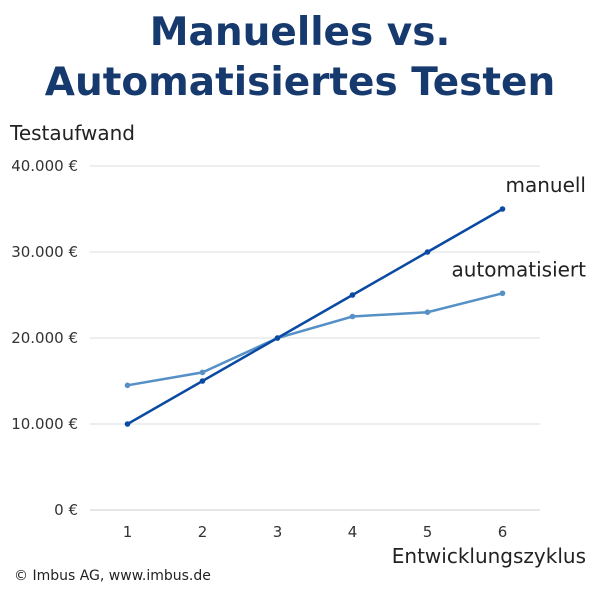  Describe the element at coordinates (44, 424) in the screenshot. I see `y-tick-label: 10.000 €` at that location.